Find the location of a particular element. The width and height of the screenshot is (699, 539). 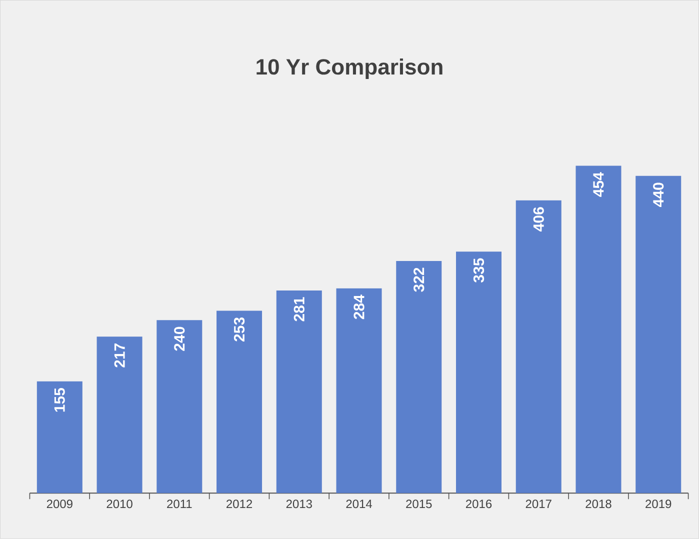

data-label: 454 is located at coordinates (598, 184).